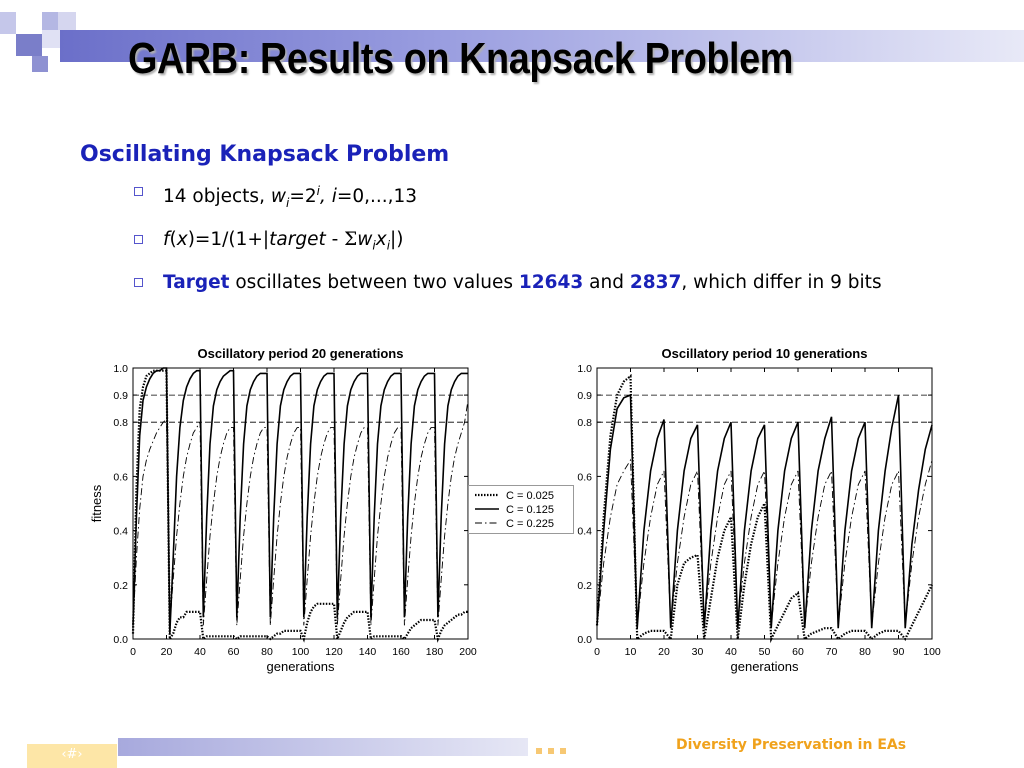  Describe the element at coordinates (655, 282) in the screenshot. I see `target-value-2: 2837` at that location.